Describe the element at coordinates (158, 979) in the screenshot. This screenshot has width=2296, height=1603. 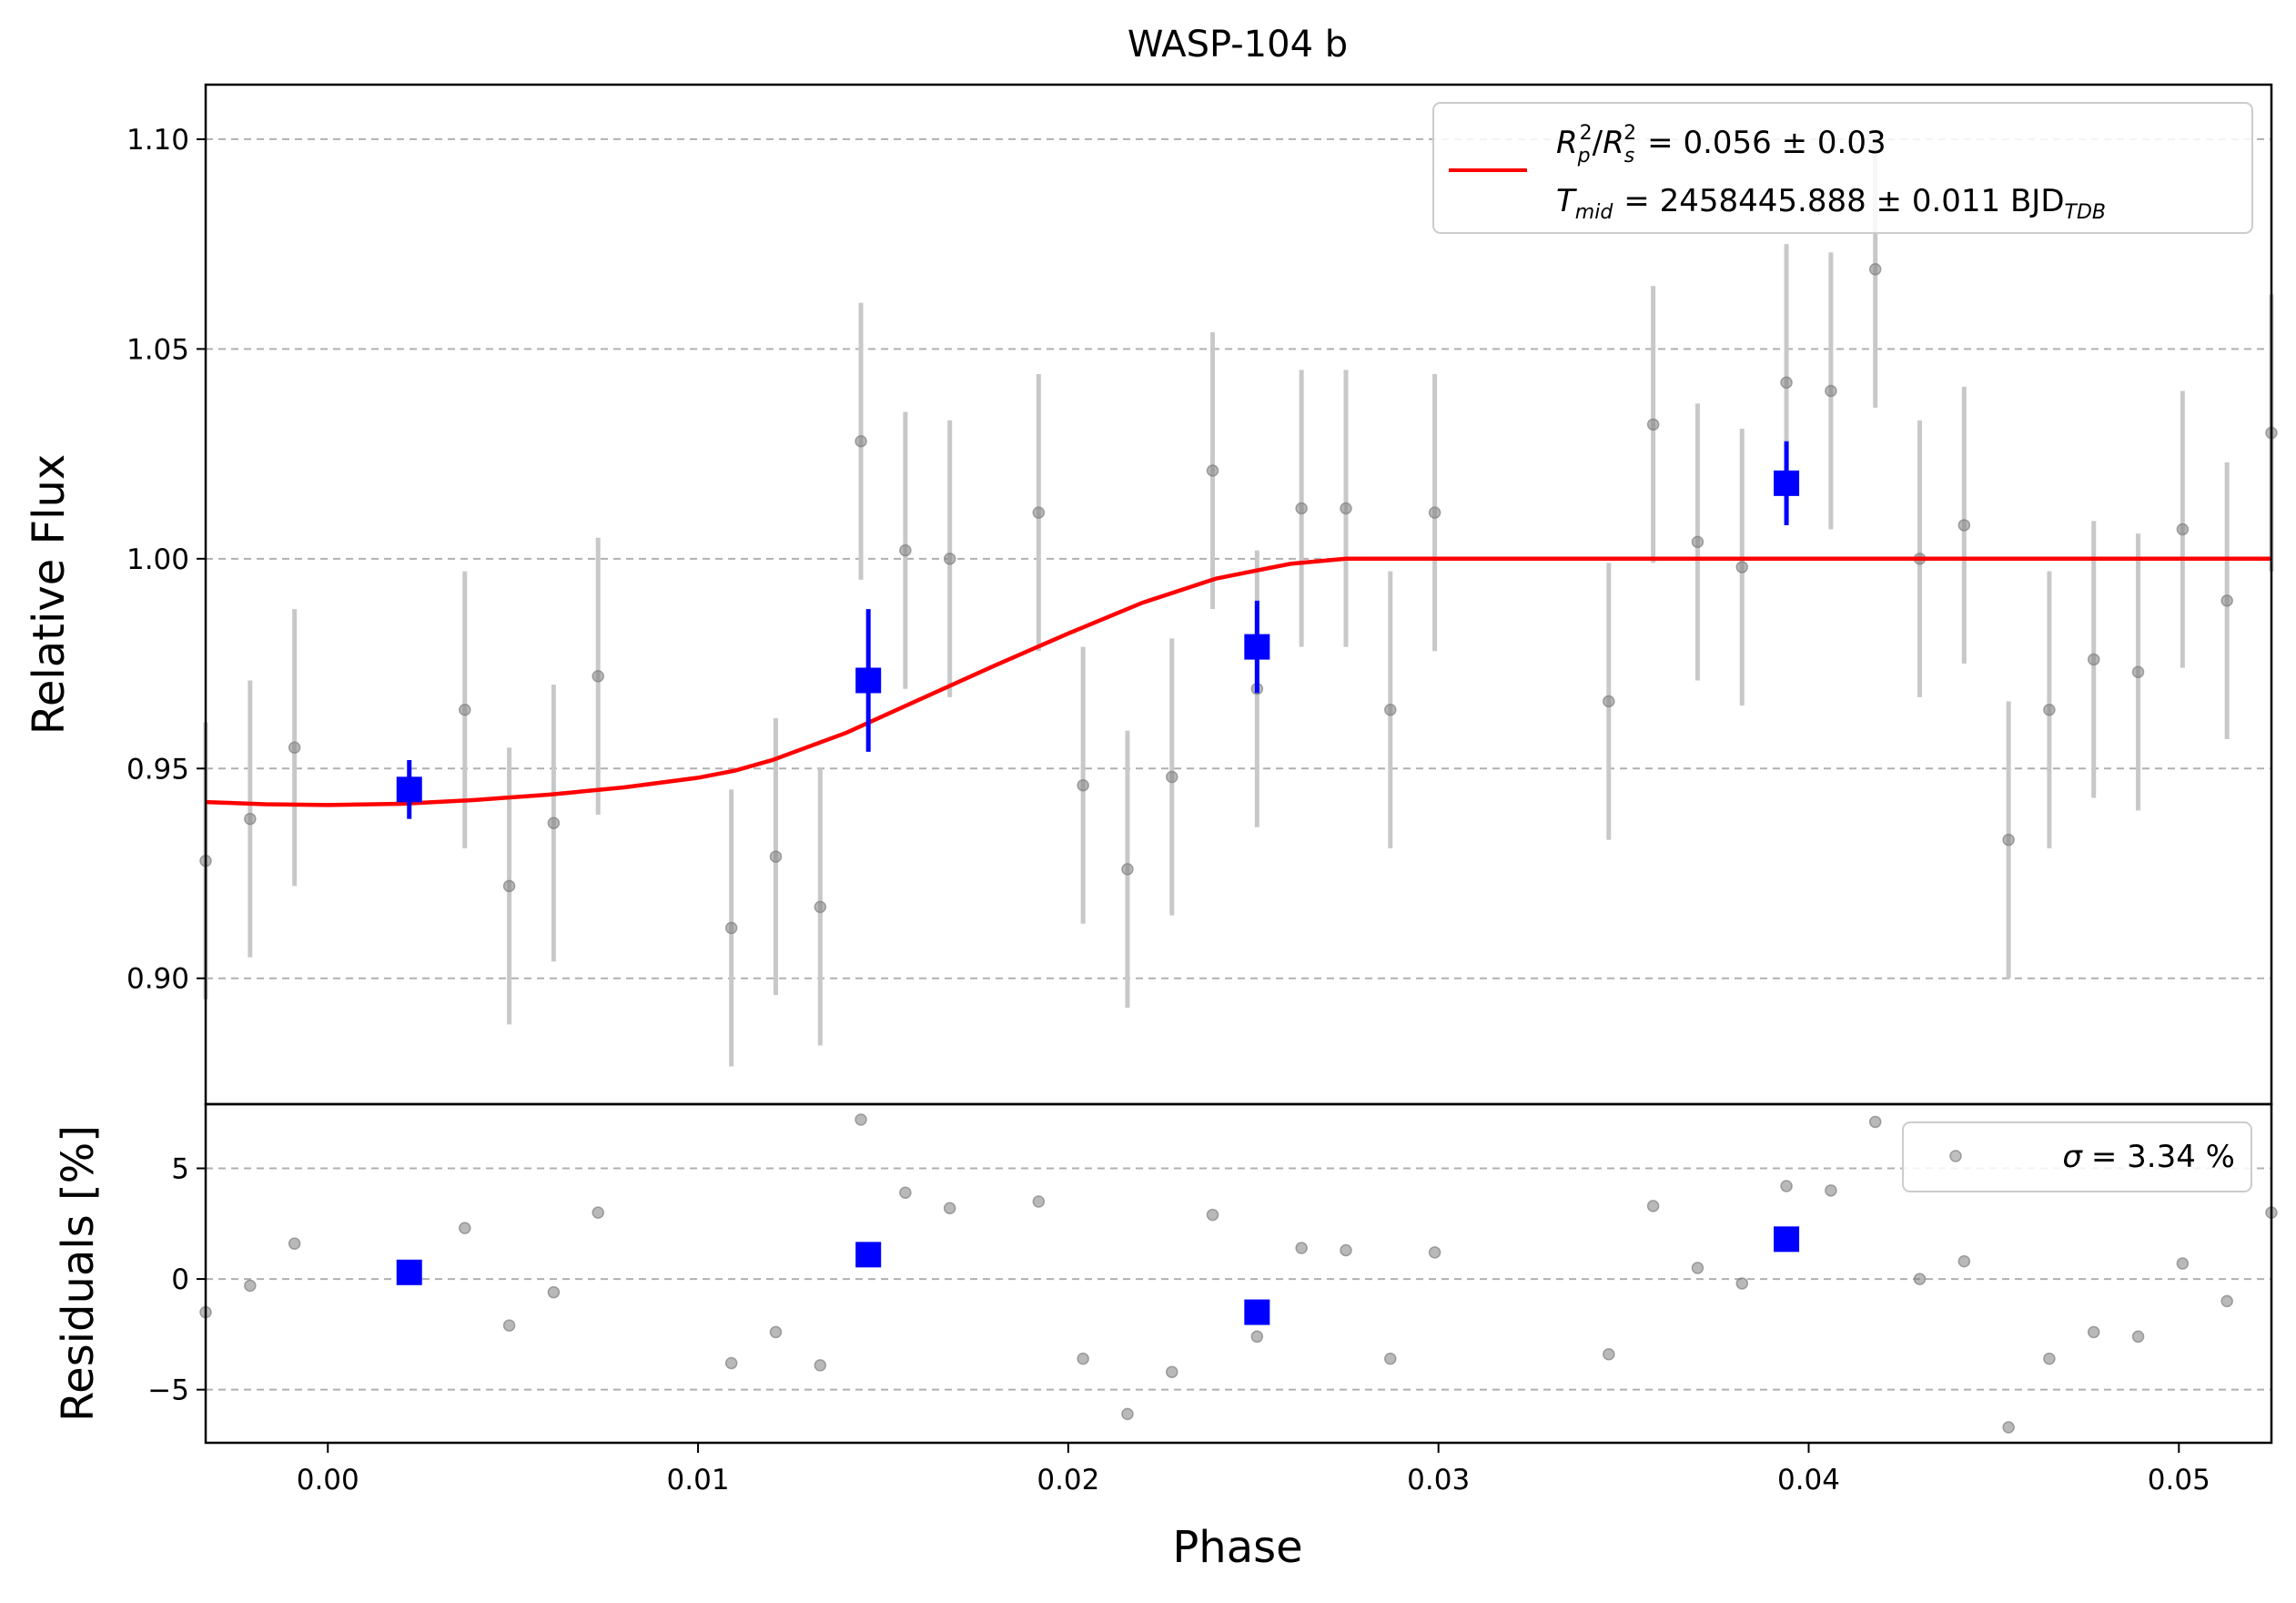
I see `y-tick-label: 0.90` at that location.